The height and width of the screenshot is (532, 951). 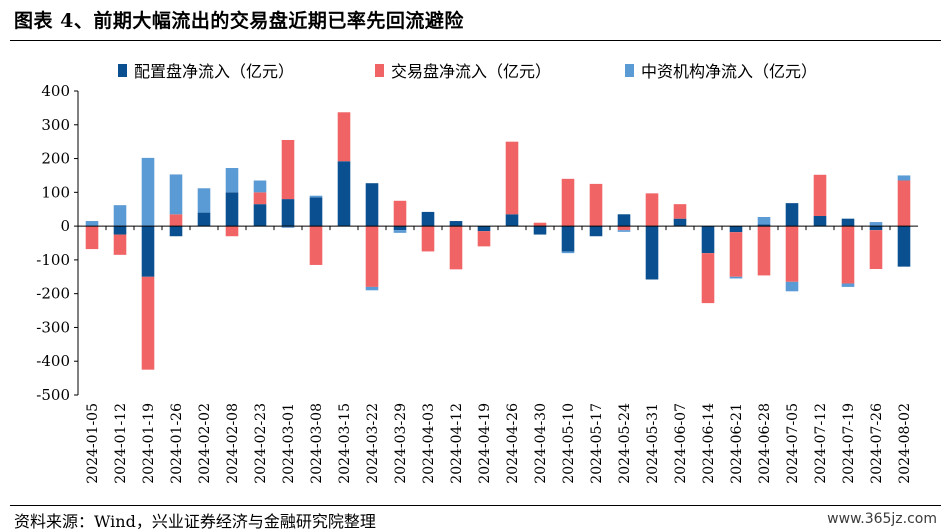 I want to click on x-tick-label: 2024-03-01, so click(x=289, y=443).